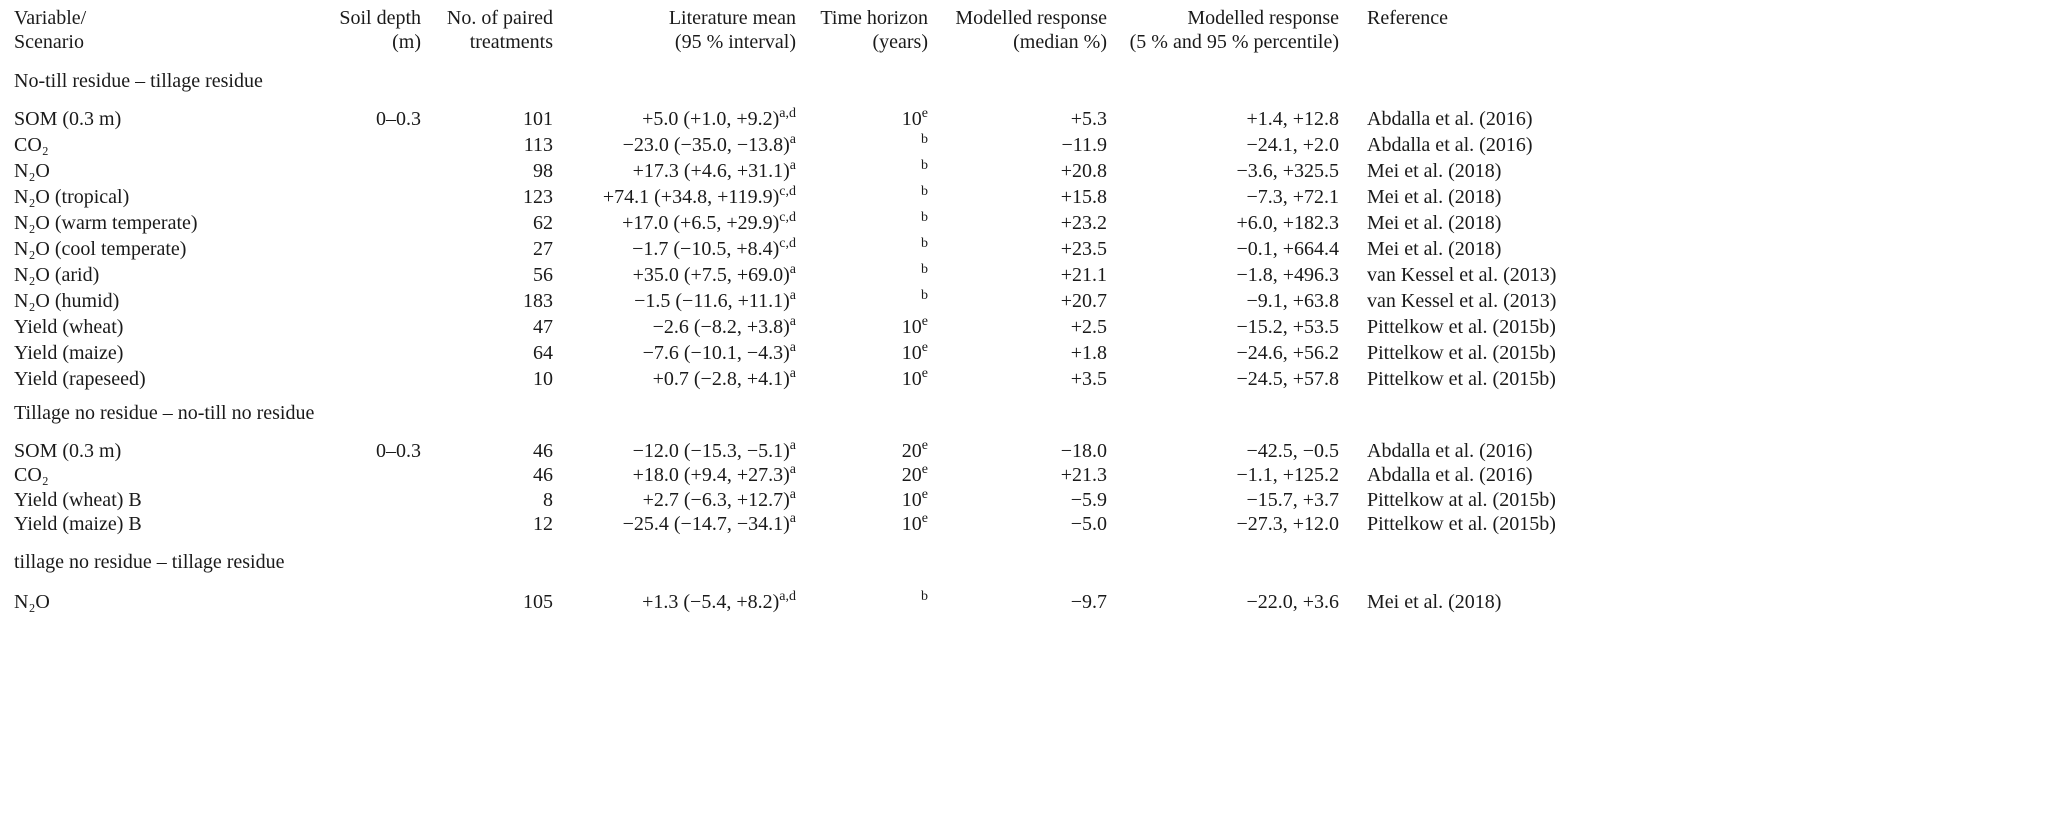  I want to click on mean: +35.0 (+7.5, +69.0), so click(711, 275).